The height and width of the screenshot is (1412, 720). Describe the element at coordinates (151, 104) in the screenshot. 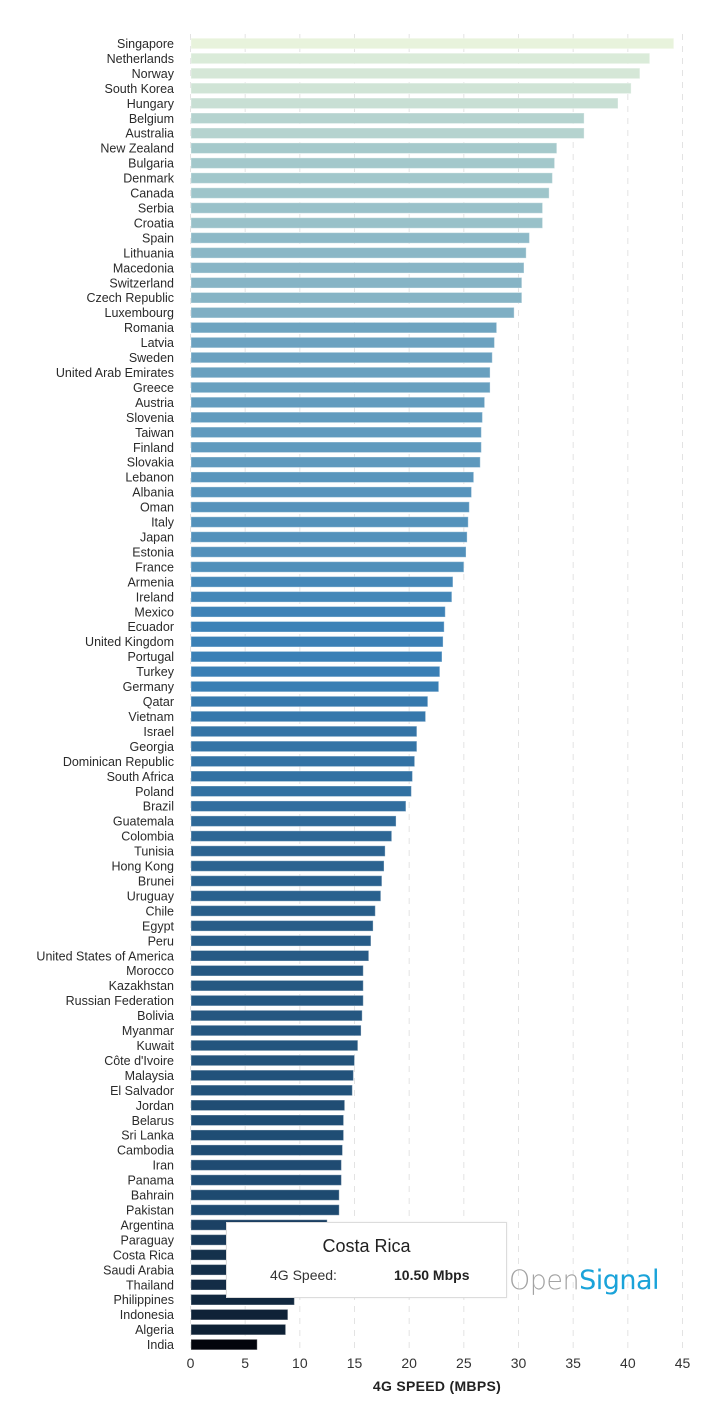

I see `category-label: Hungary` at that location.